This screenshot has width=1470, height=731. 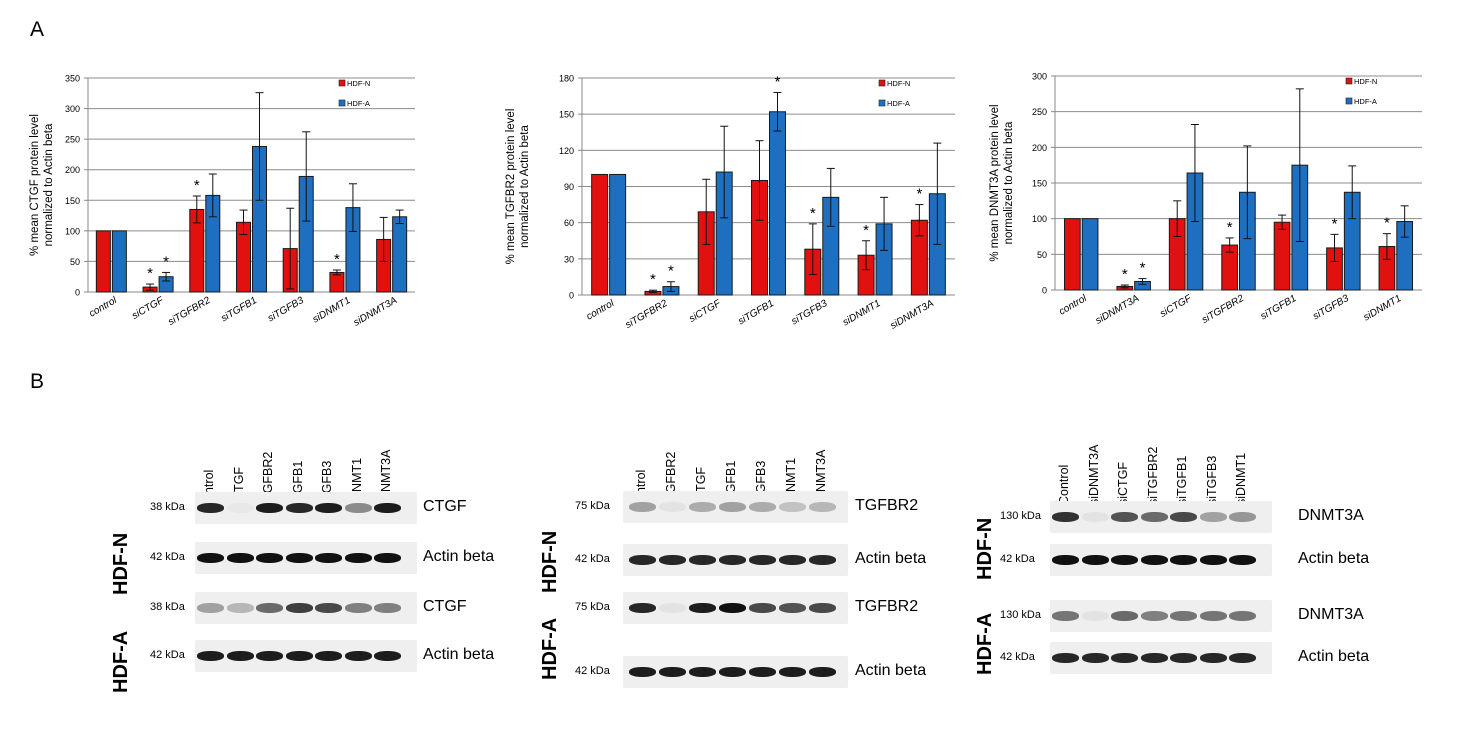 What do you see at coordinates (569, 259) in the screenshot?
I see `y-tick-label: 30` at bounding box center [569, 259].